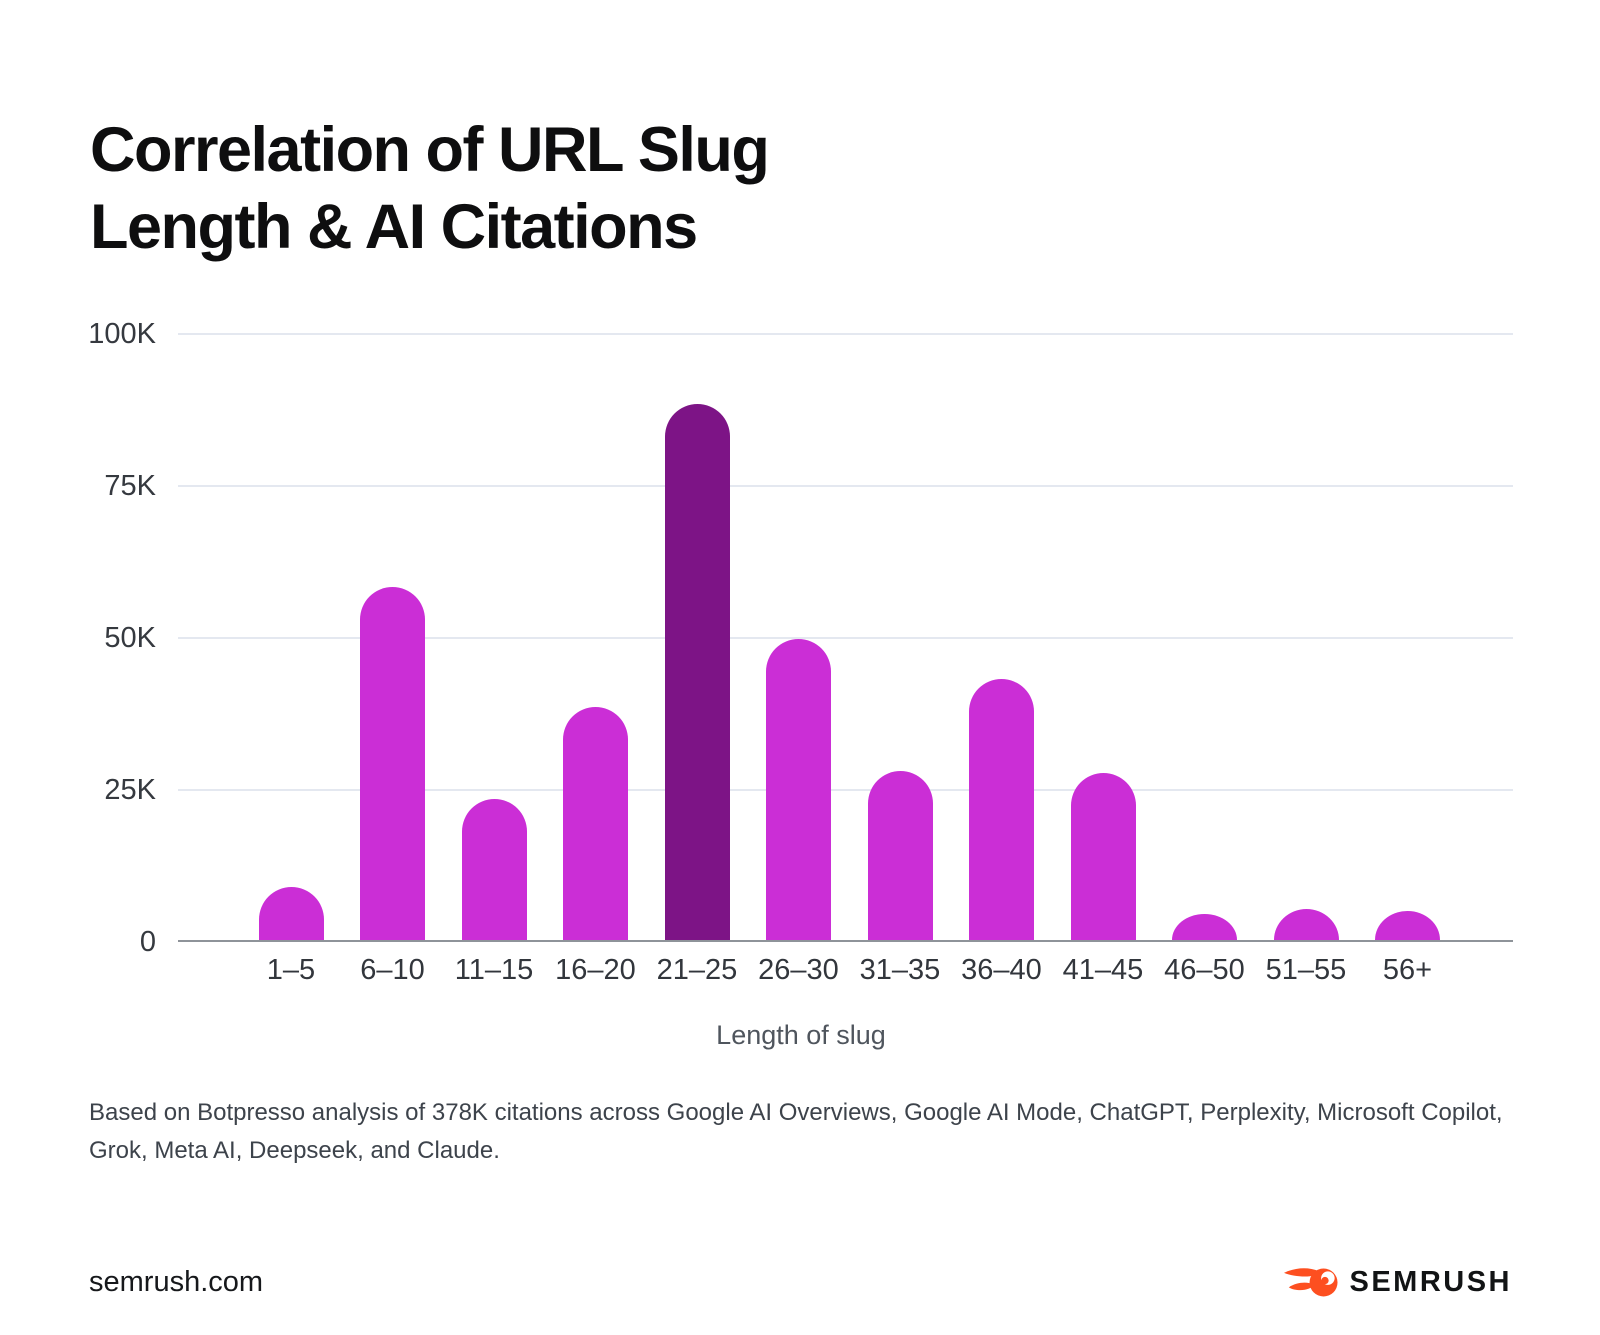  Describe the element at coordinates (1001, 809) in the screenshot. I see `bar-36–40` at that location.